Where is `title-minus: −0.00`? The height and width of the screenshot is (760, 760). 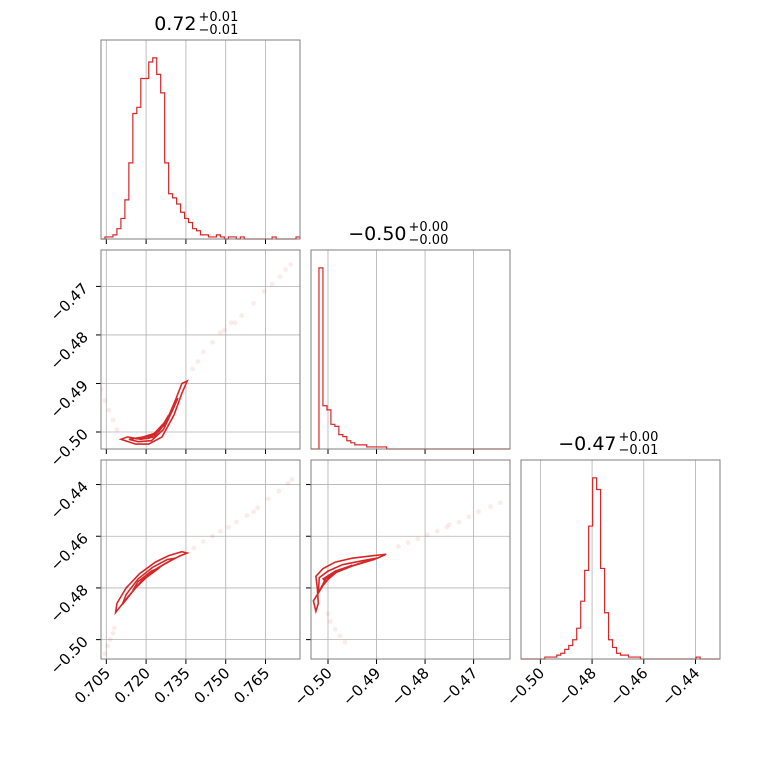 title-minus: −0.00 is located at coordinates (429, 240).